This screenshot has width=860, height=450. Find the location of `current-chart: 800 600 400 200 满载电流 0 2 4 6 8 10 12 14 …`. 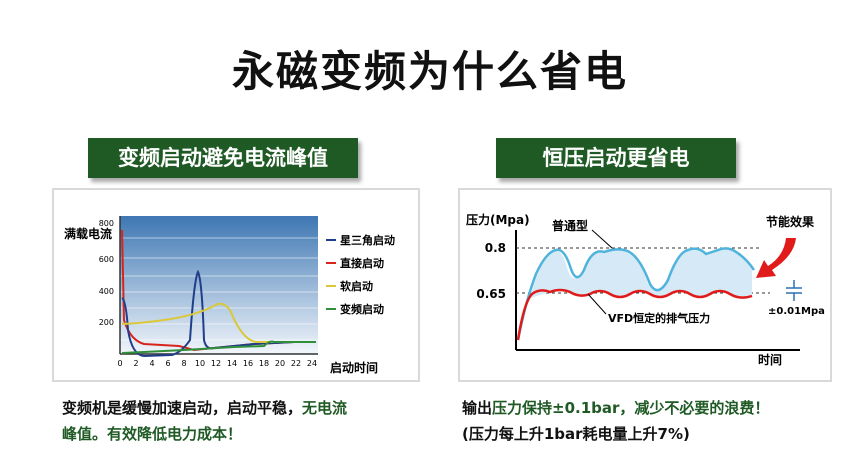

current-chart: 800 600 400 200 满载电流 0 2 4 6 8 10 12 14 … is located at coordinates (229, 295).